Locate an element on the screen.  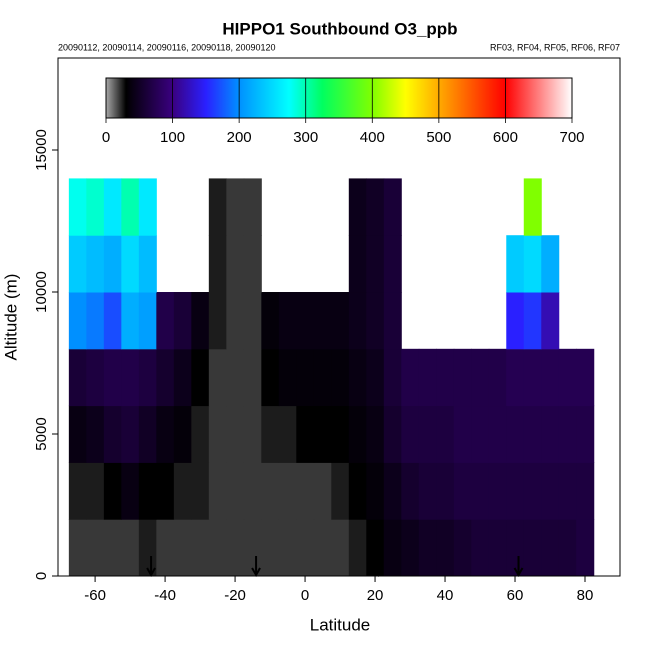
colorbar is located at coordinates (339, 98).